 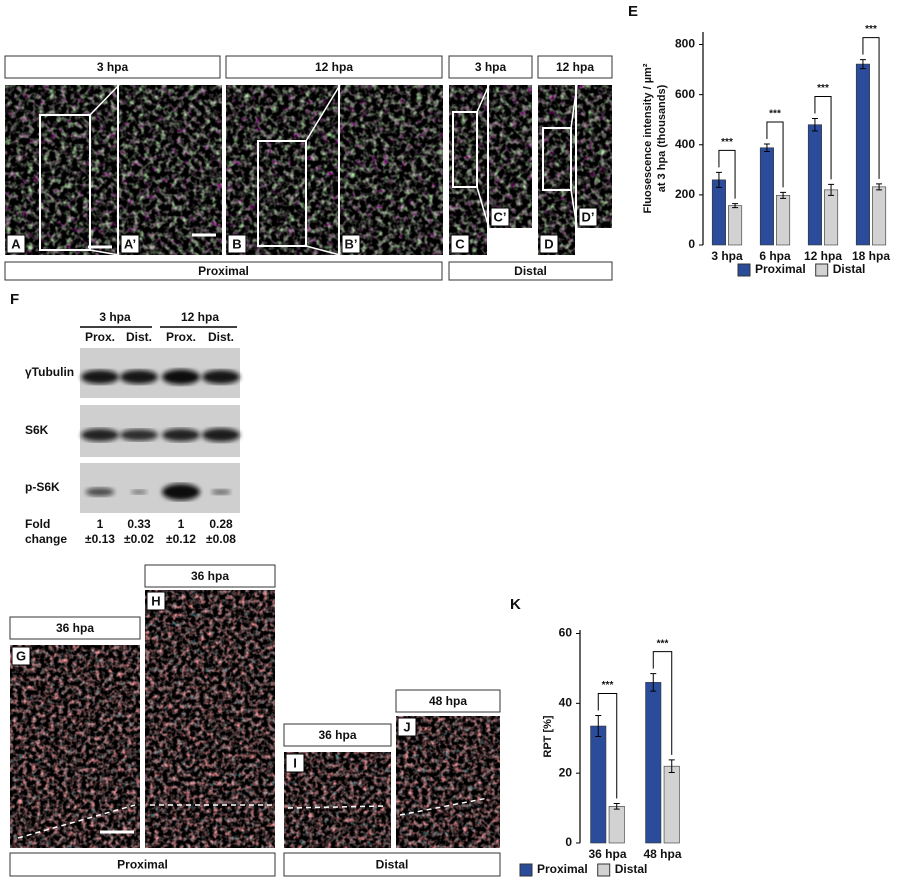 I want to click on y-tick-label: 200, so click(x=685, y=194).